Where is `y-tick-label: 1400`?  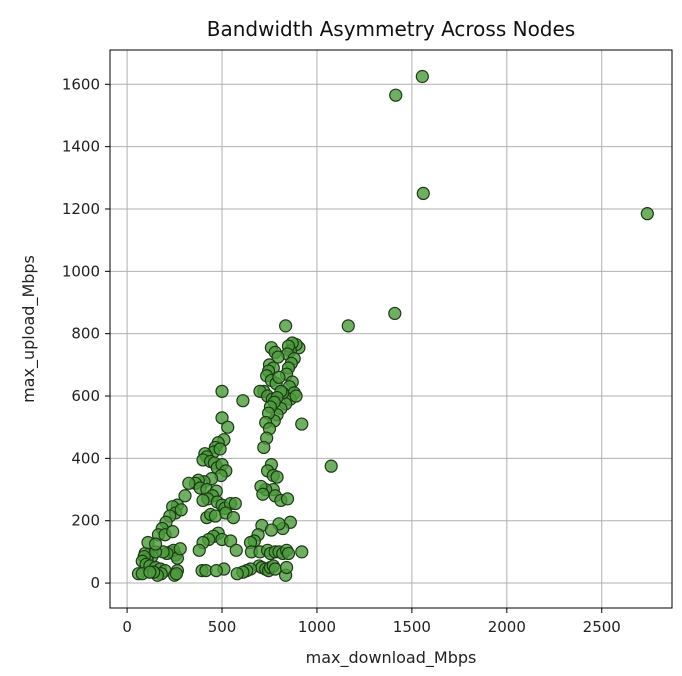 y-tick-label: 1400 is located at coordinates (81, 147).